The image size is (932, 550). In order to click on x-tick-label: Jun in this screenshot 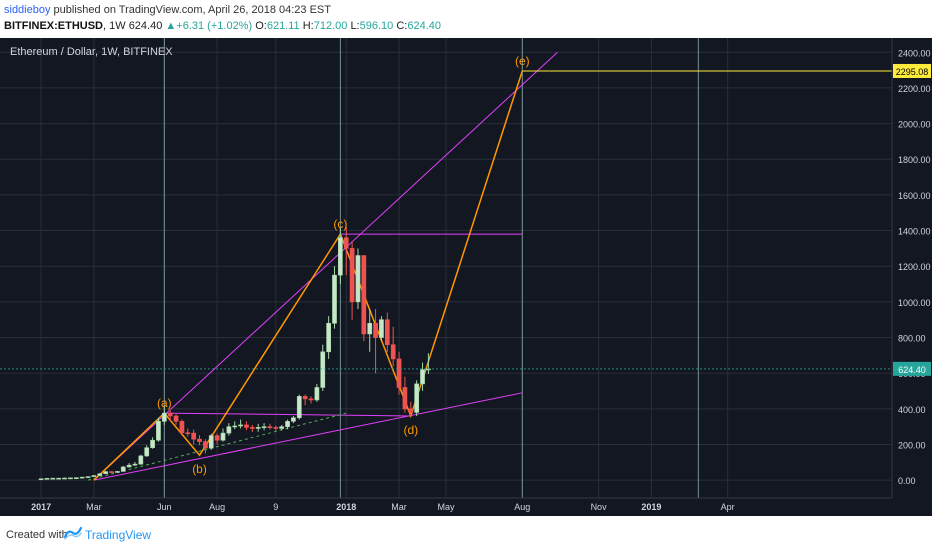, I will do `click(164, 507)`.